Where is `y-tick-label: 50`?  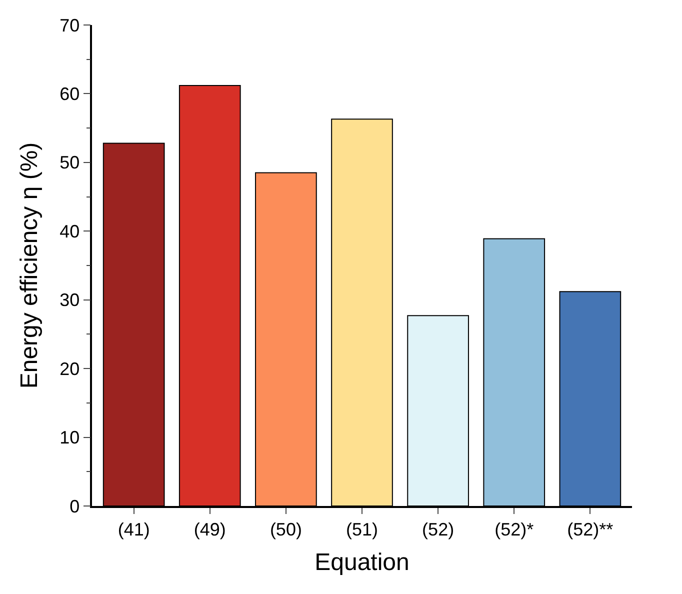
y-tick-label: 50 is located at coordinates (70, 162).